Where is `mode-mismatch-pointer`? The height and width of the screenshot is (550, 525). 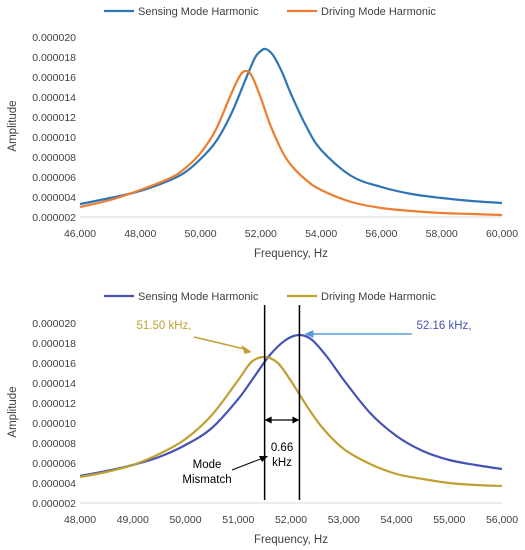 mode-mismatch-pointer is located at coordinates (247, 464).